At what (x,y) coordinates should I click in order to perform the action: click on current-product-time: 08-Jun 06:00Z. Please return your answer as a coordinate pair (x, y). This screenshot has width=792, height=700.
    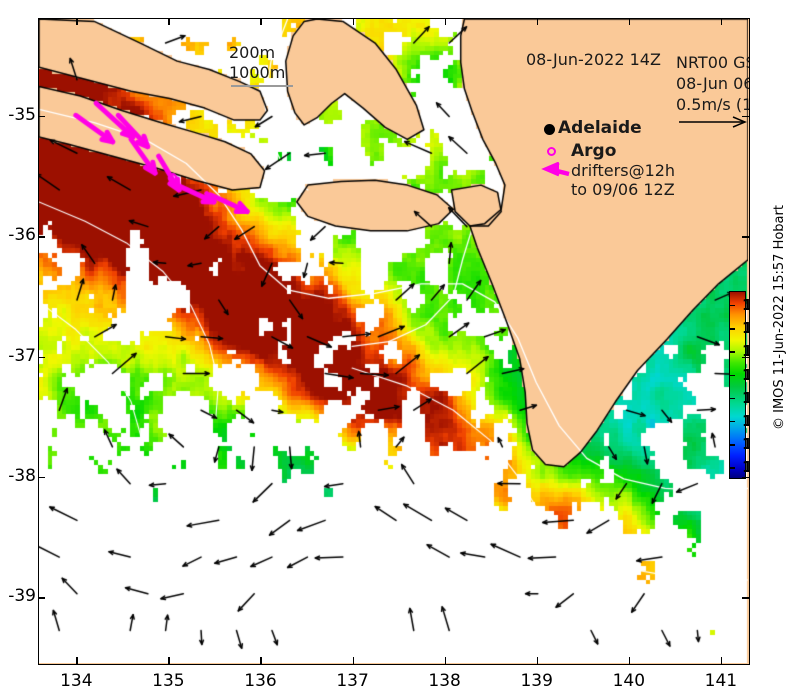
    Looking at the image, I should click on (712, 83).